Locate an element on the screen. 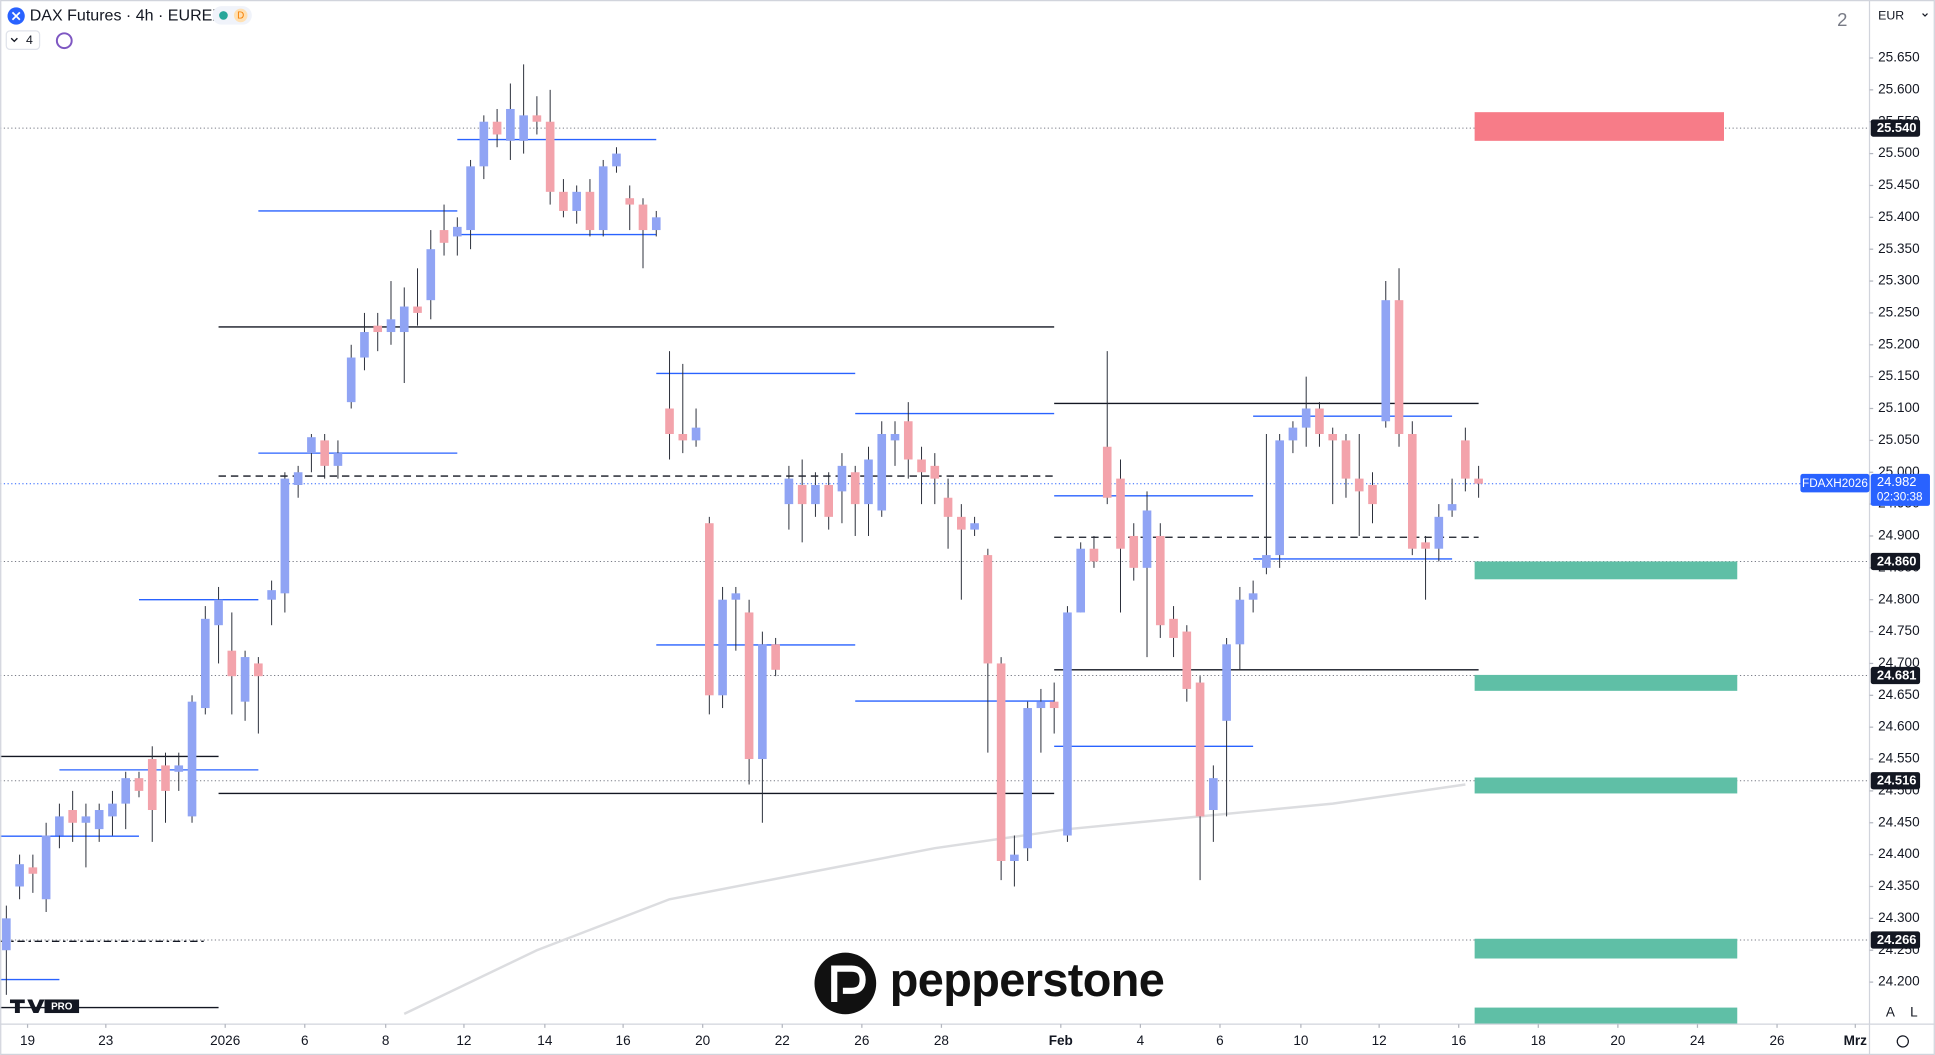 The image size is (1935, 1055). y-tick-label: 24.550 is located at coordinates (1899, 758).